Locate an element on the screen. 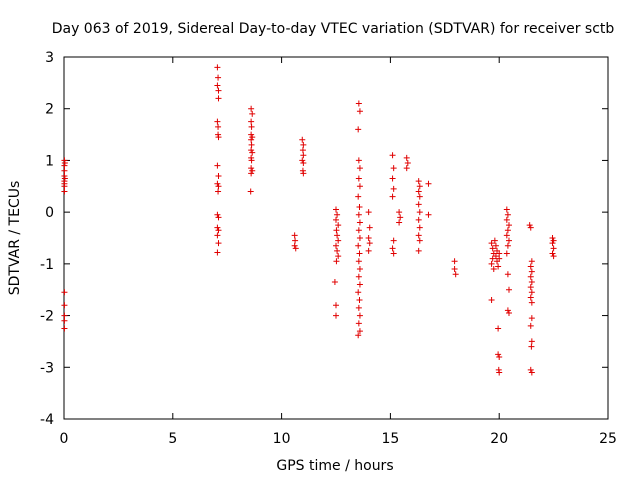  y-axis-label: SDTVAR / TECUs is located at coordinates (15, 238).